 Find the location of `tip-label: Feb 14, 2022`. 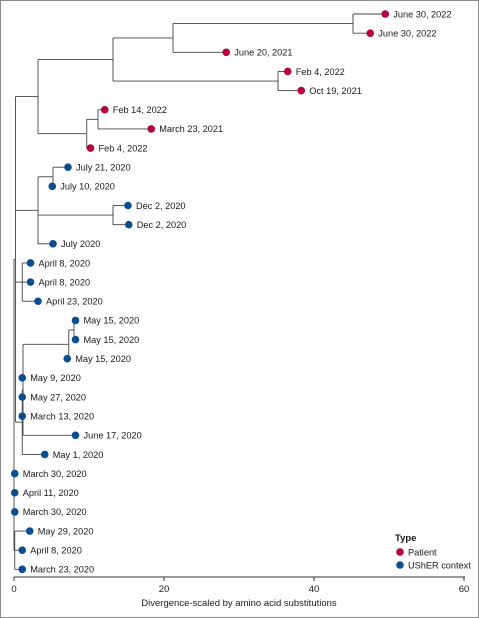

tip-label: Feb 14, 2022 is located at coordinates (140, 110).